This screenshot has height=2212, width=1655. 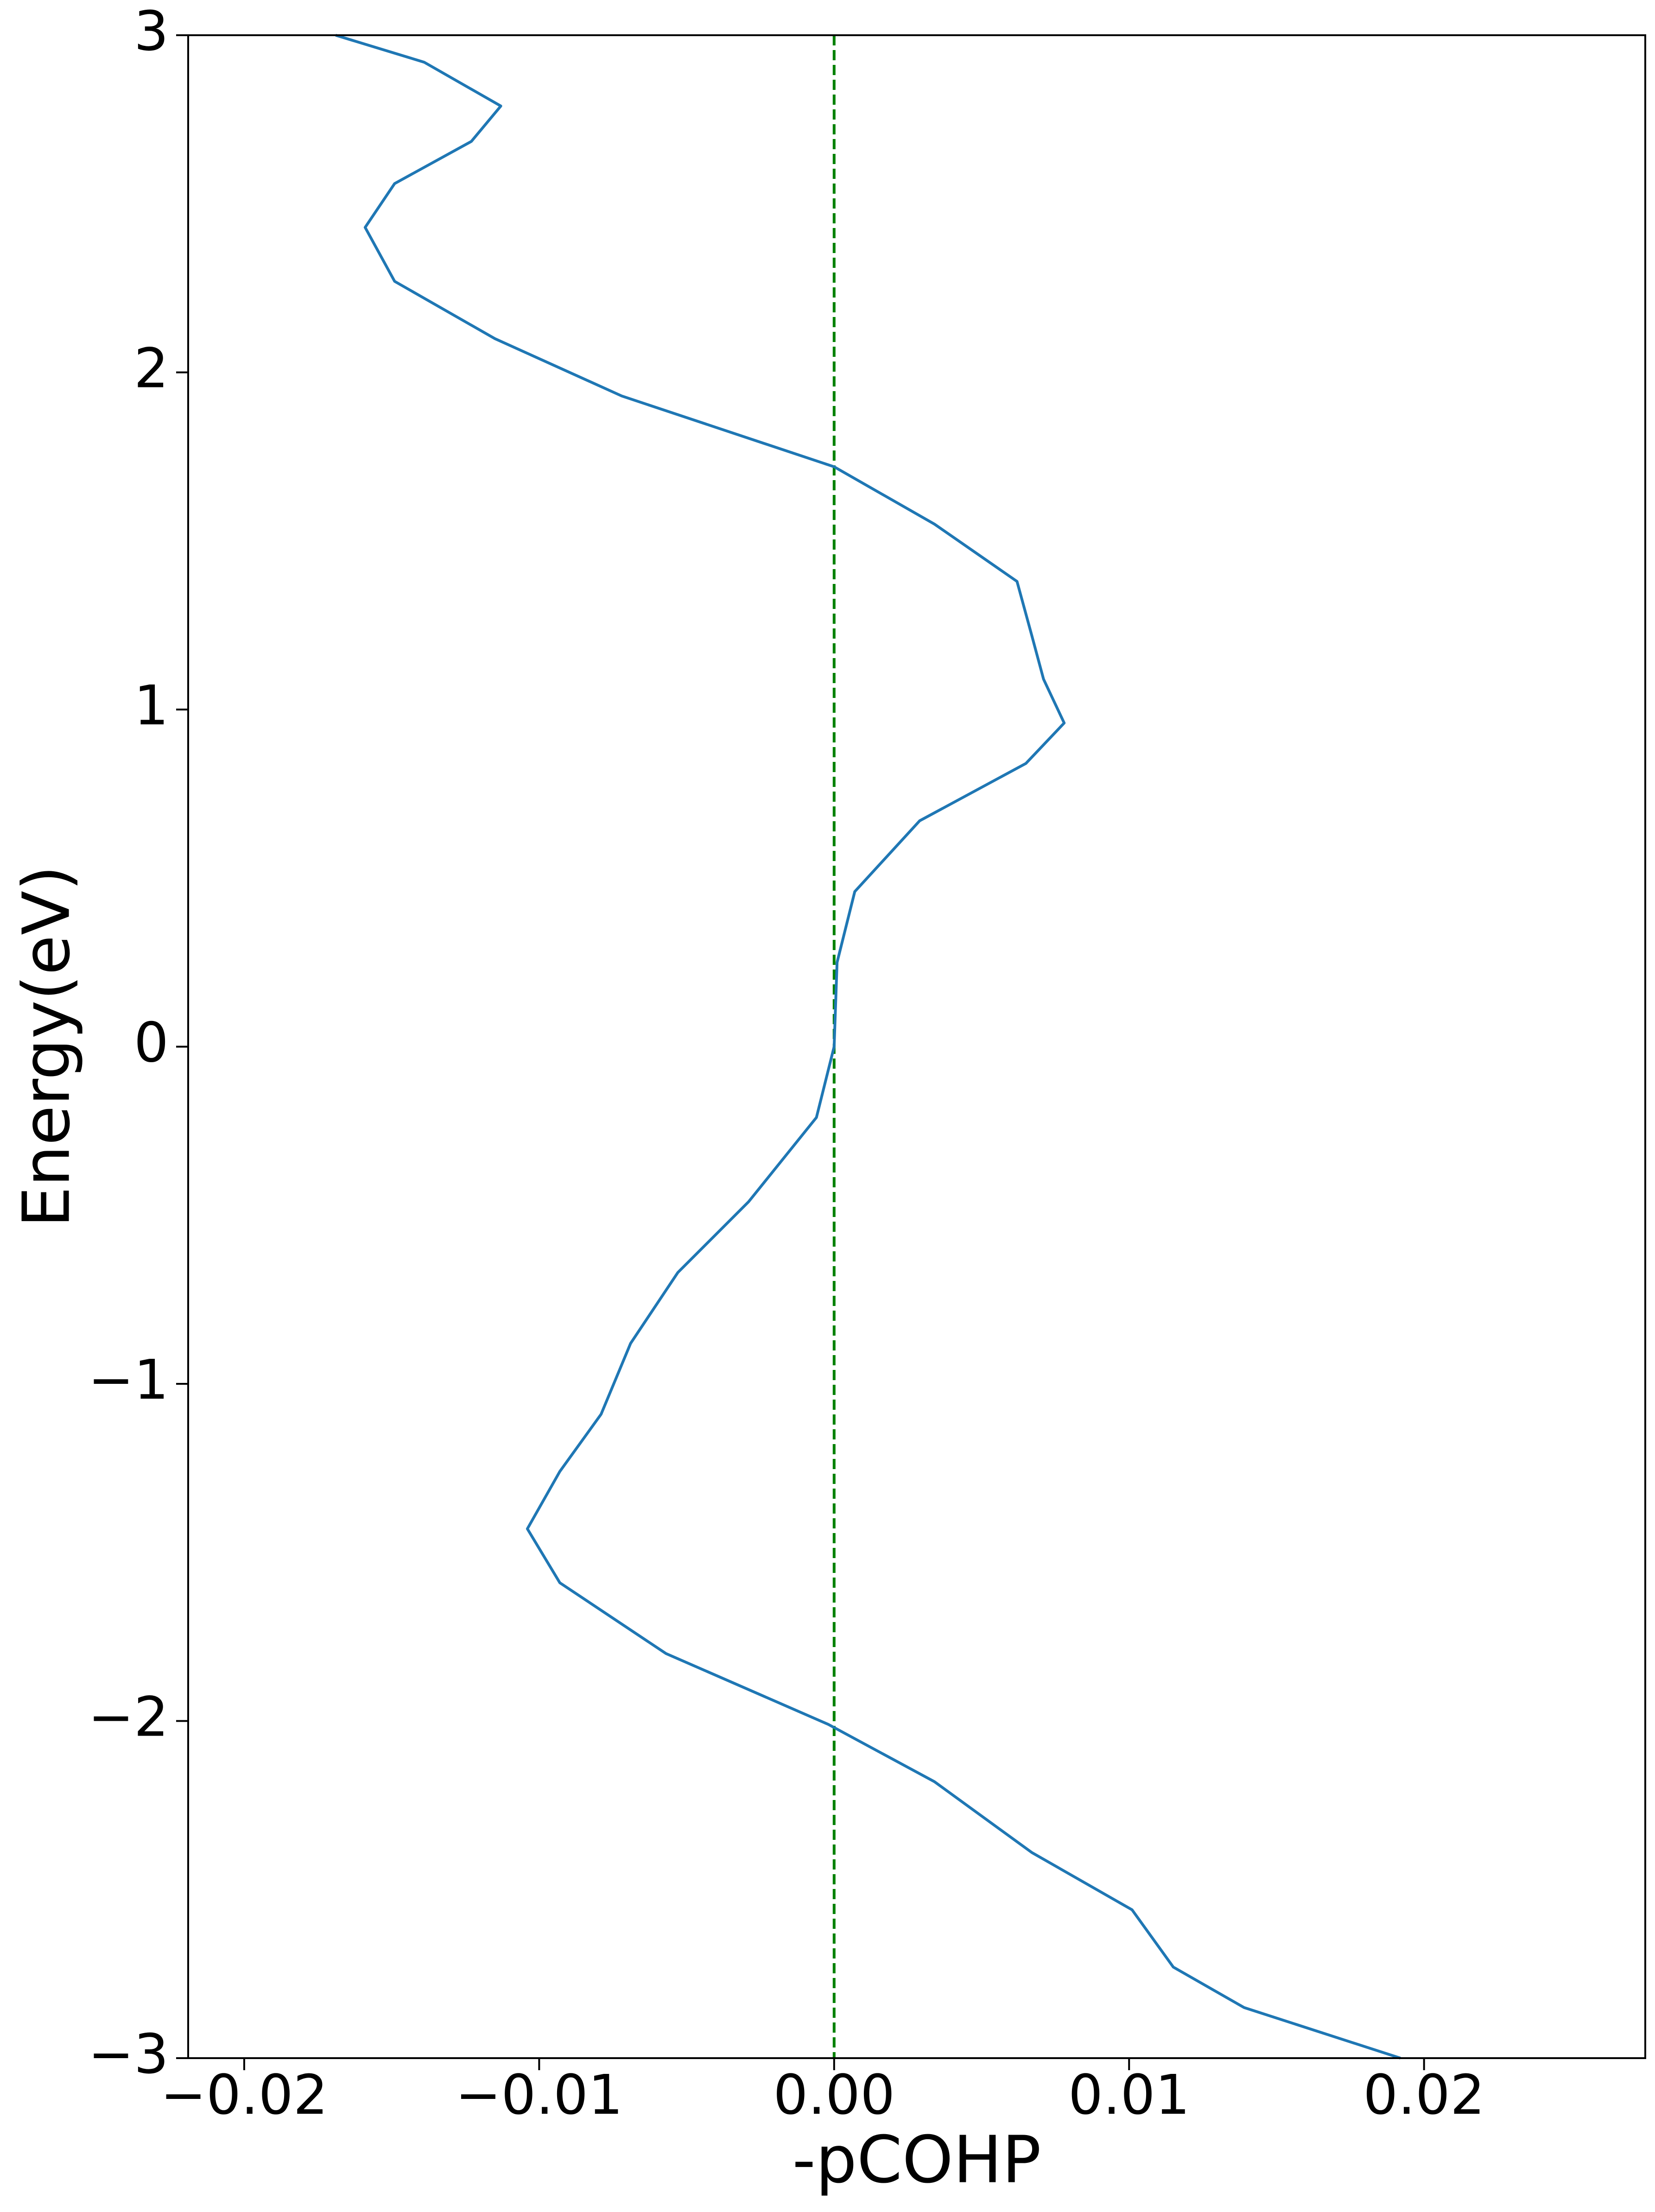 I want to click on y-tick-label: −2, so click(x=128, y=1717).